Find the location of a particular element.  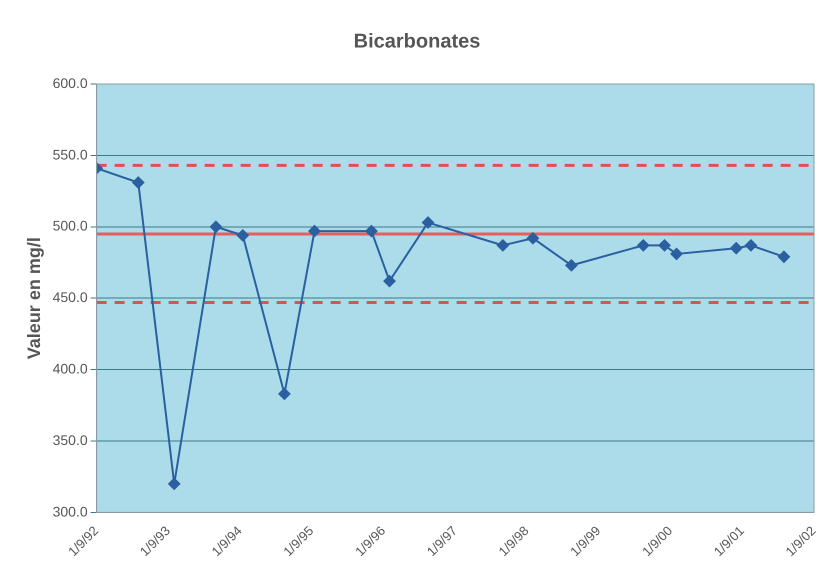

y-tick-label: 450.0 is located at coordinates (70, 297).